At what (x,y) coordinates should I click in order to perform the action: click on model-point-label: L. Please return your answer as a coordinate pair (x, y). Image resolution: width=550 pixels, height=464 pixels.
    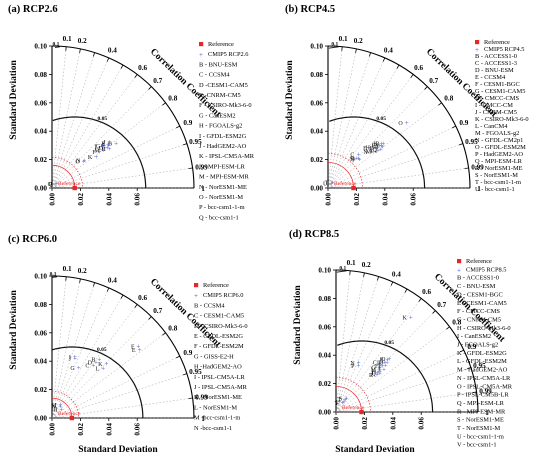
    Looking at the image, I should click on (379, 363).